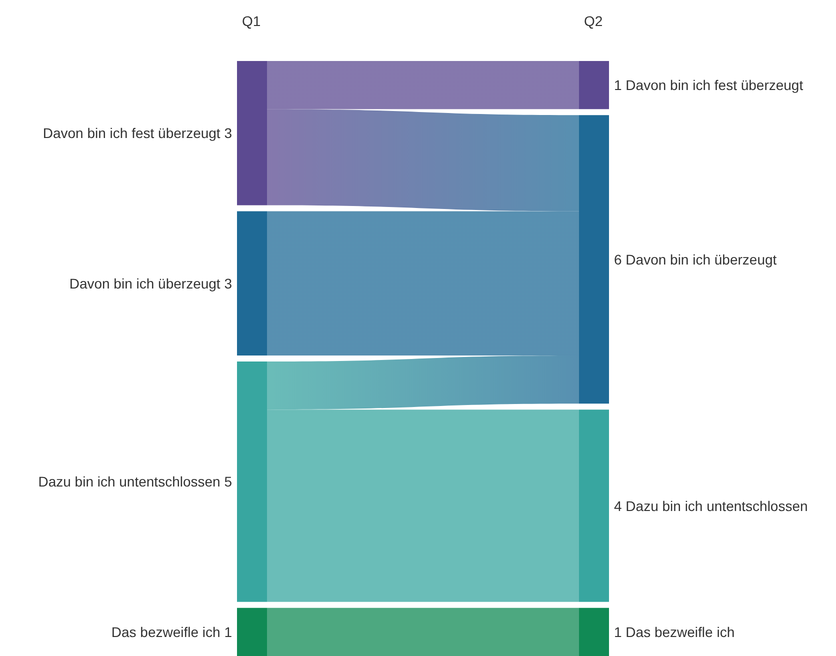 This screenshot has height=656, width=836. What do you see at coordinates (618, 506) in the screenshot?
I see `data-label: 4` at bounding box center [618, 506].